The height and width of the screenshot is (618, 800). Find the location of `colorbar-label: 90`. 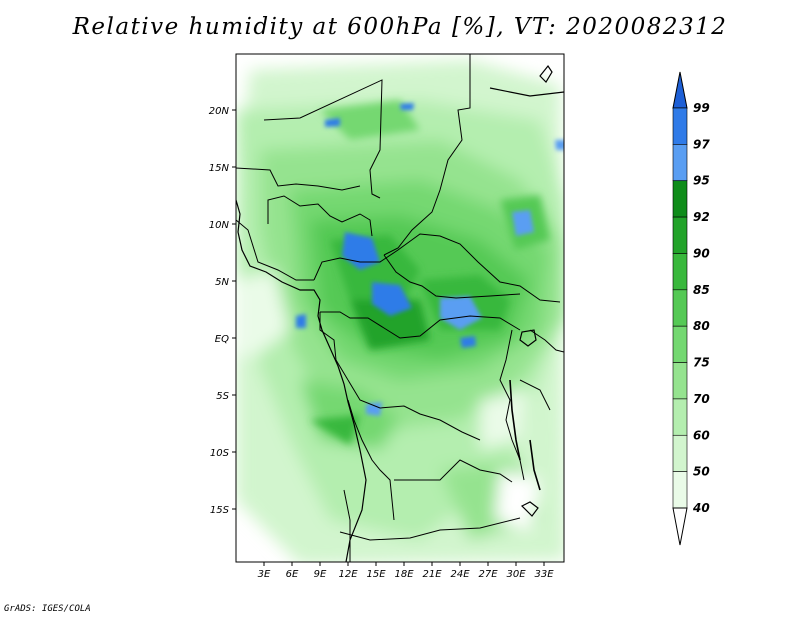

colorbar-label: 90 is located at coordinates (701, 253).